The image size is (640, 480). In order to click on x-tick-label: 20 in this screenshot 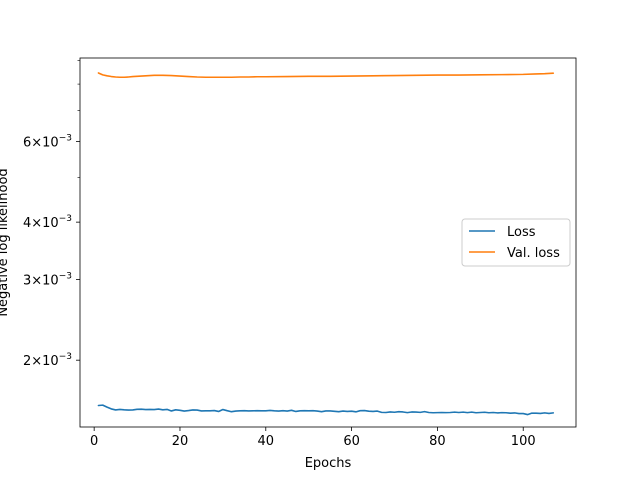, I will do `click(180, 441)`.